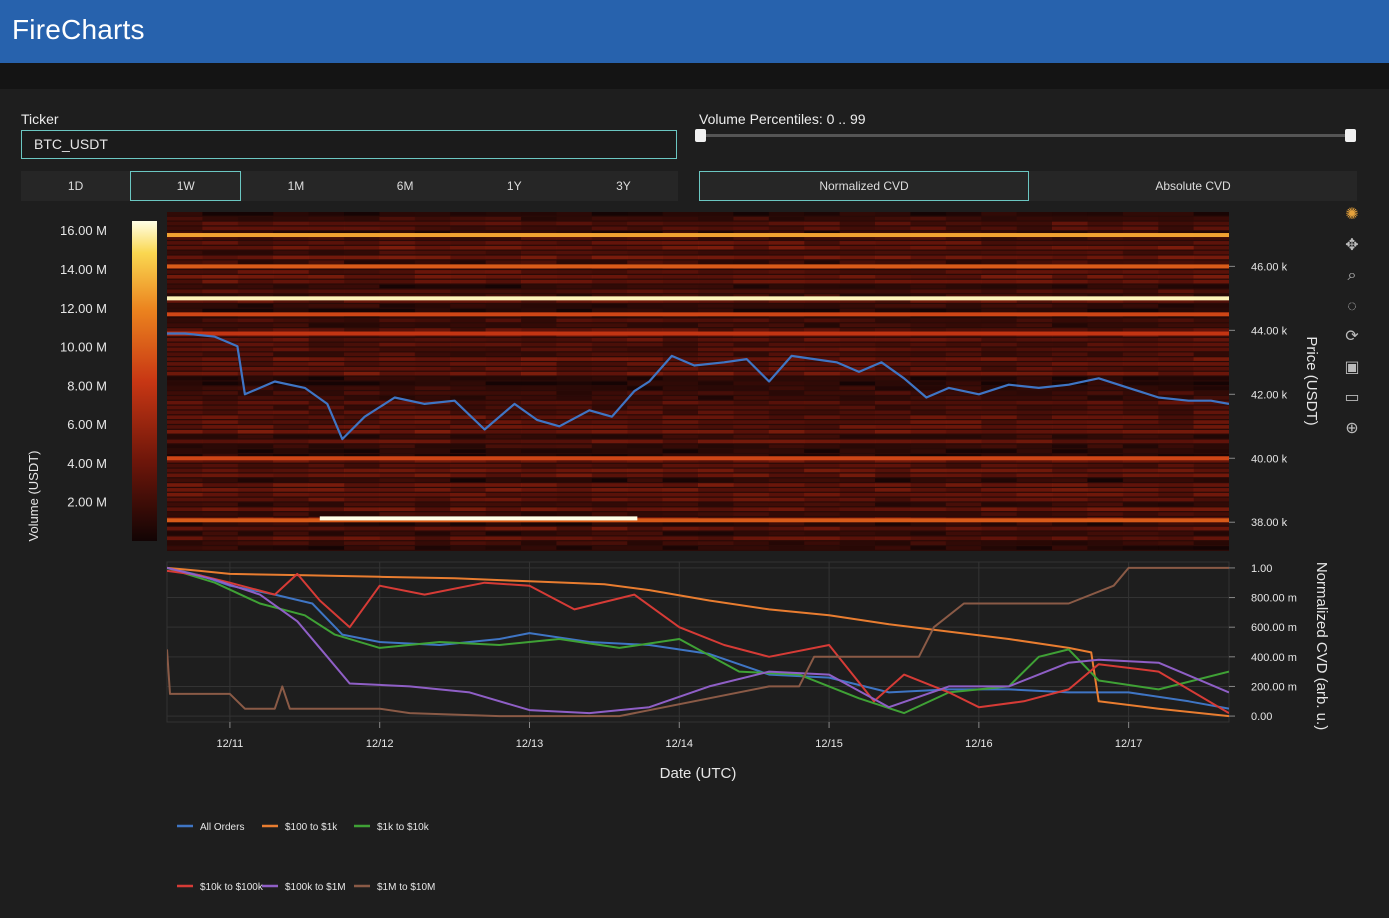 This screenshot has height=918, width=1389. What do you see at coordinates (1352, 245) in the screenshot?
I see `pan-icon: ✥` at bounding box center [1352, 245].